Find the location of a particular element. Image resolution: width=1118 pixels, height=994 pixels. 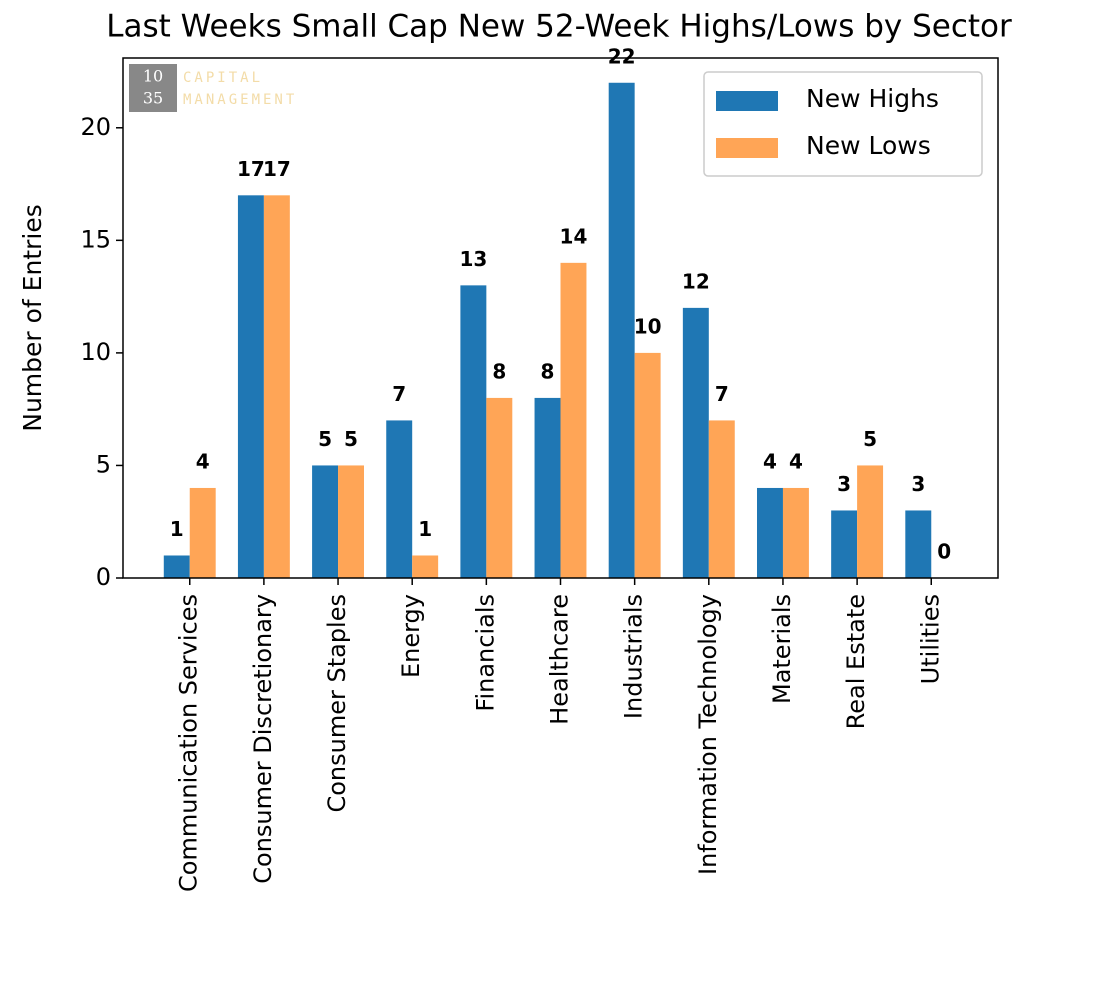

y-tick-label: 0 is located at coordinates (103, 577).